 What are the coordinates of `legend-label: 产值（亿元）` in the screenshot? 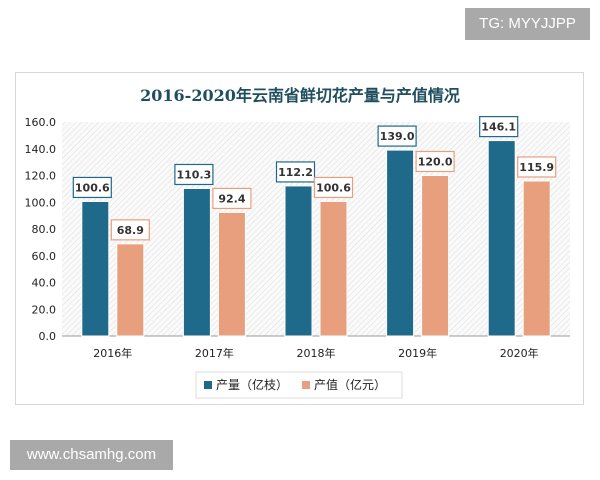 It's located at (350, 384).